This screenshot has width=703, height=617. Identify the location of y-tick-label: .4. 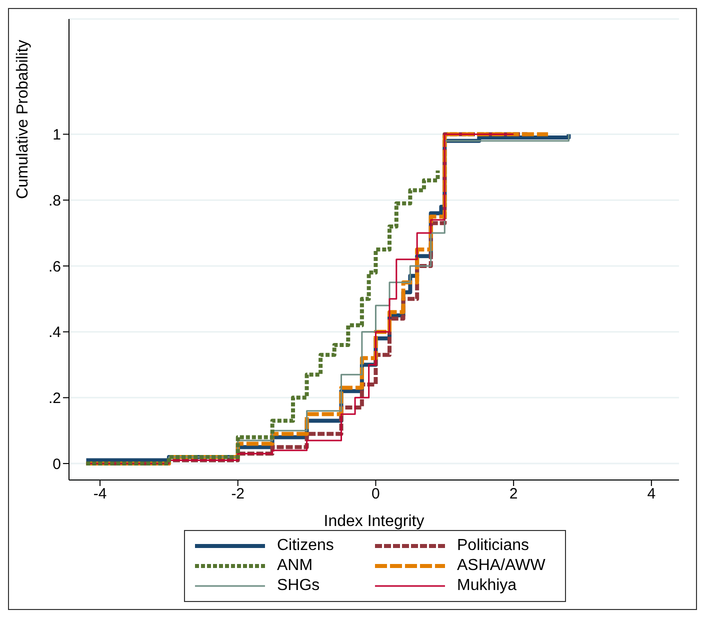
(54, 333).